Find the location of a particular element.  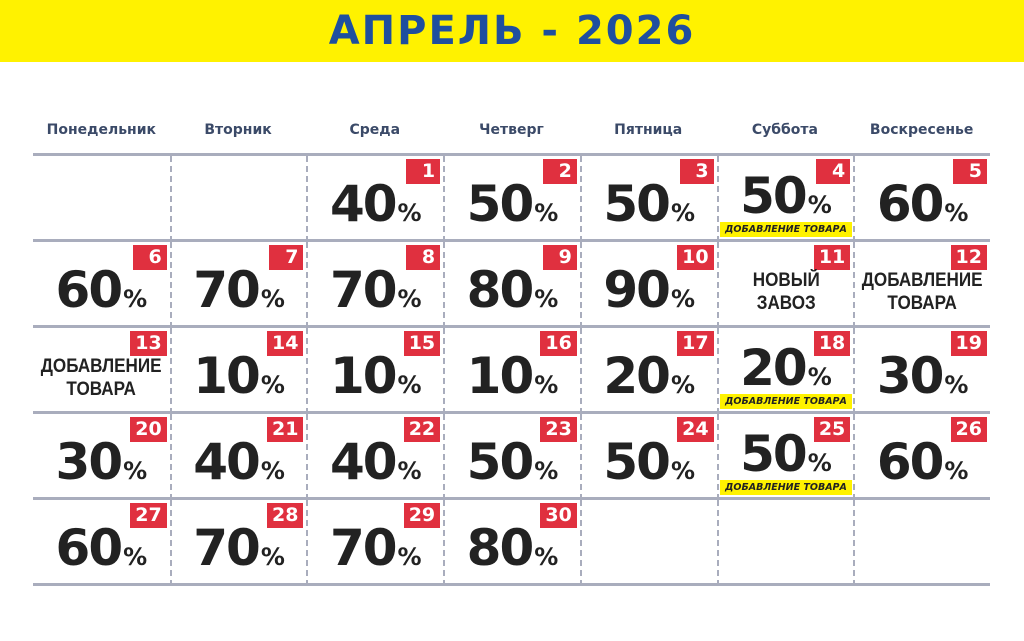

discount-number: 80 is located at coordinates (500, 547).